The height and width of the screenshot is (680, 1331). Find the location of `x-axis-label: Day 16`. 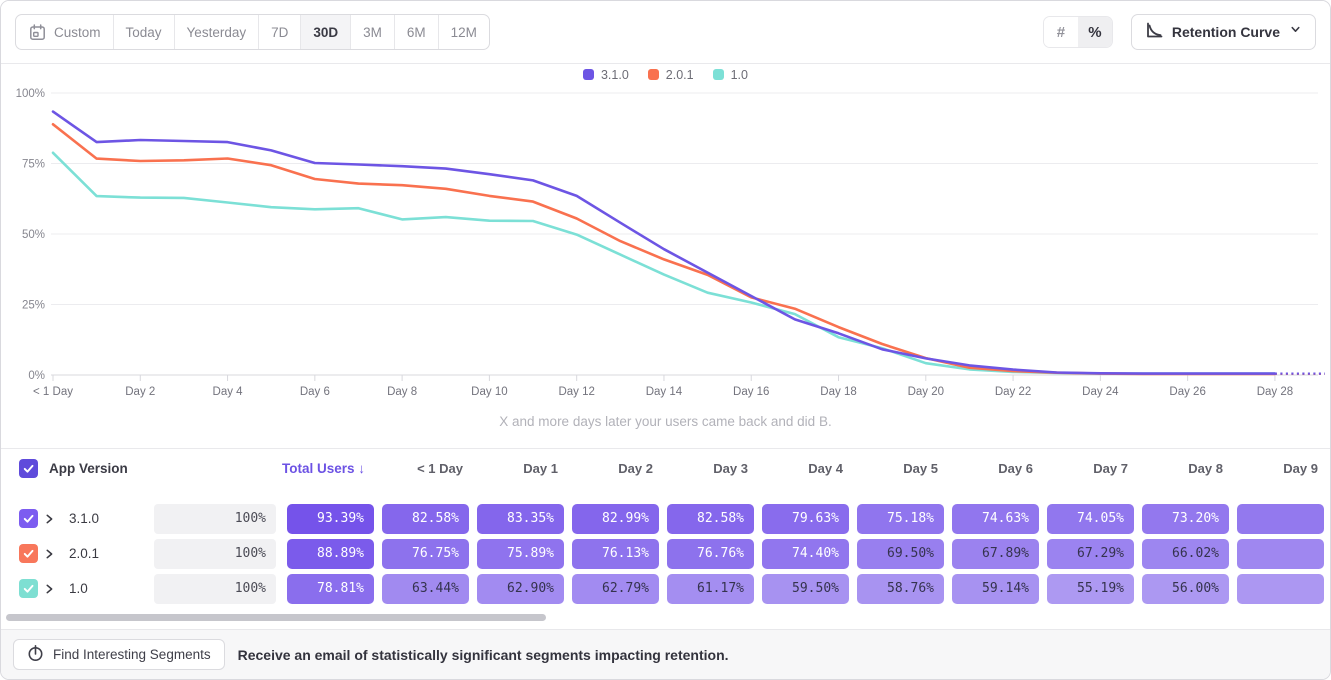

x-axis-label: Day 16 is located at coordinates (751, 392).